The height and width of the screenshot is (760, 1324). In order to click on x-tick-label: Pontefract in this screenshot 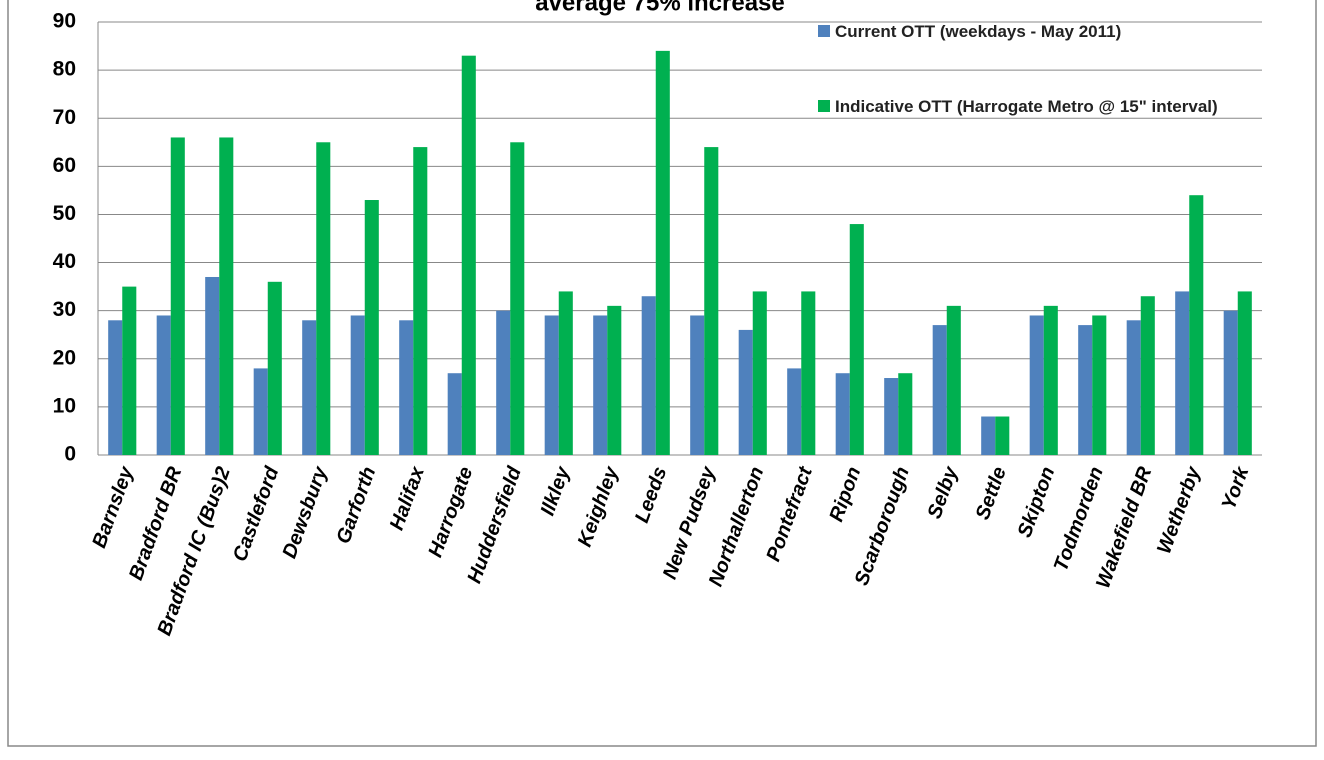, I will do `click(789, 514)`.